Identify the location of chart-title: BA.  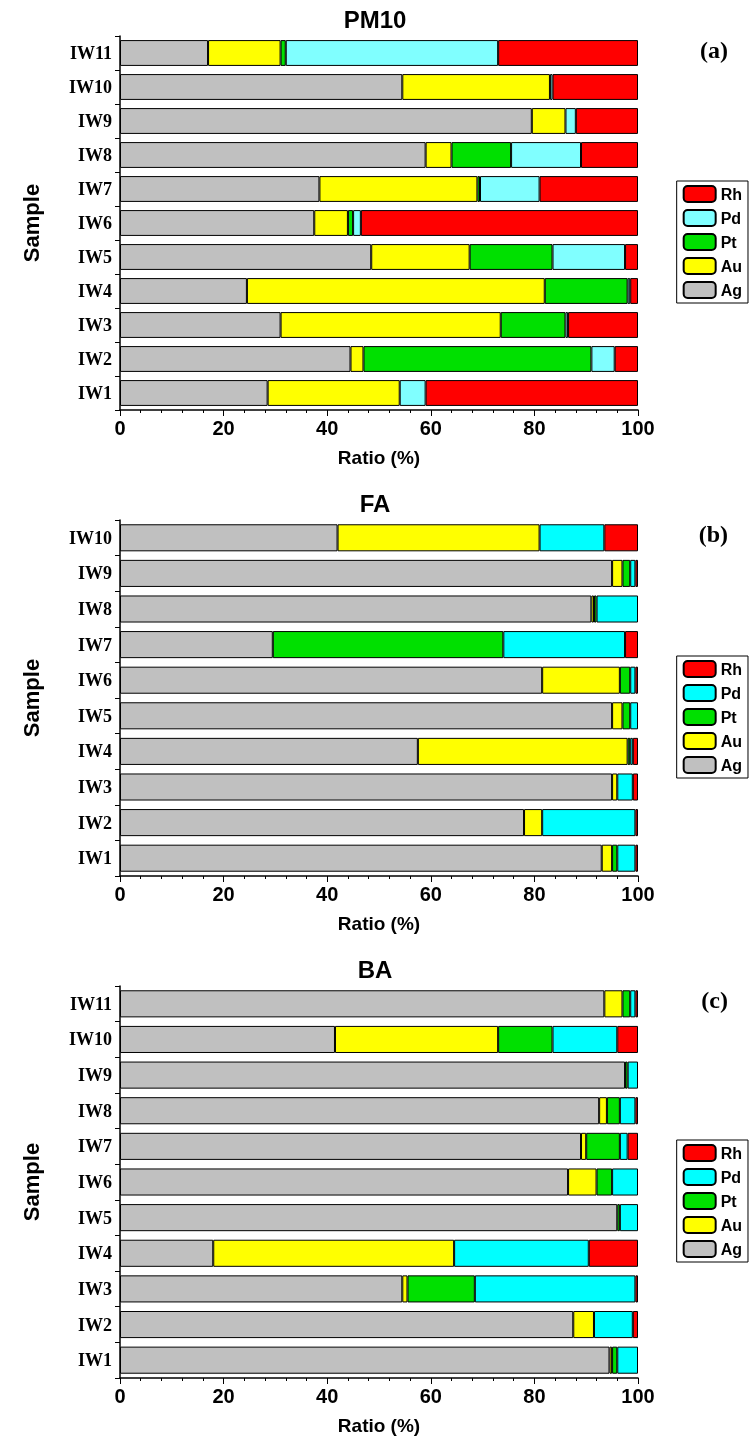
(375, 969).